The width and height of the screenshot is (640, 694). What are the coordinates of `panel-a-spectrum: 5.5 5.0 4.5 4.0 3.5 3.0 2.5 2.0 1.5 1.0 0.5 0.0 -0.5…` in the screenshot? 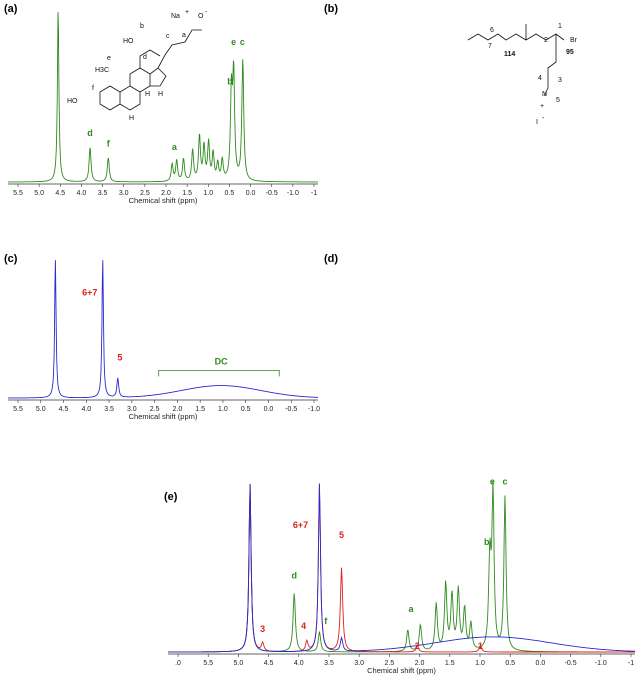 It's located at (163, 108).